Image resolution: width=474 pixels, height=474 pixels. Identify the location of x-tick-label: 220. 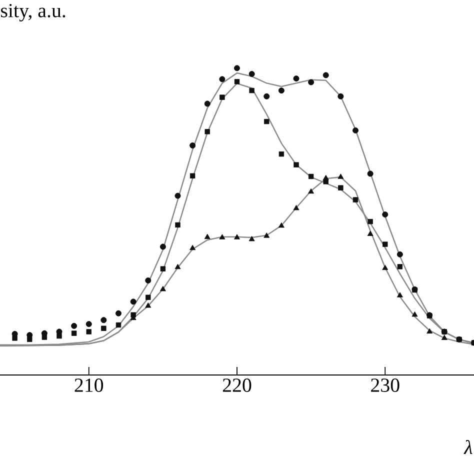
(237, 385).